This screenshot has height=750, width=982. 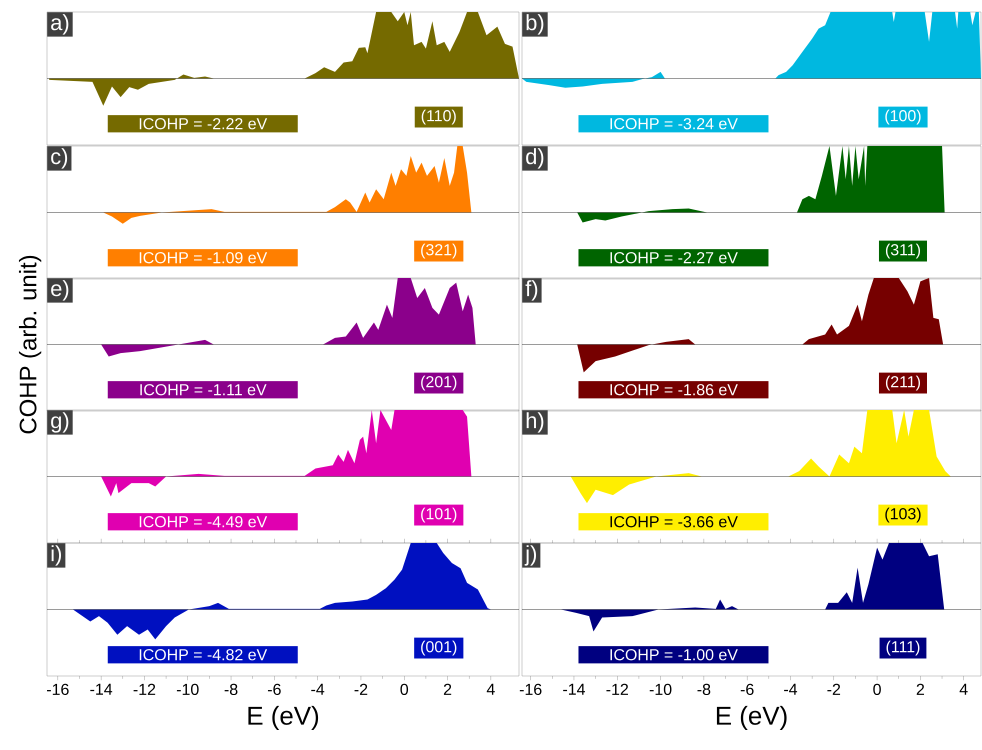 What do you see at coordinates (59, 290) in the screenshot?
I see `annotation: e)` at bounding box center [59, 290].